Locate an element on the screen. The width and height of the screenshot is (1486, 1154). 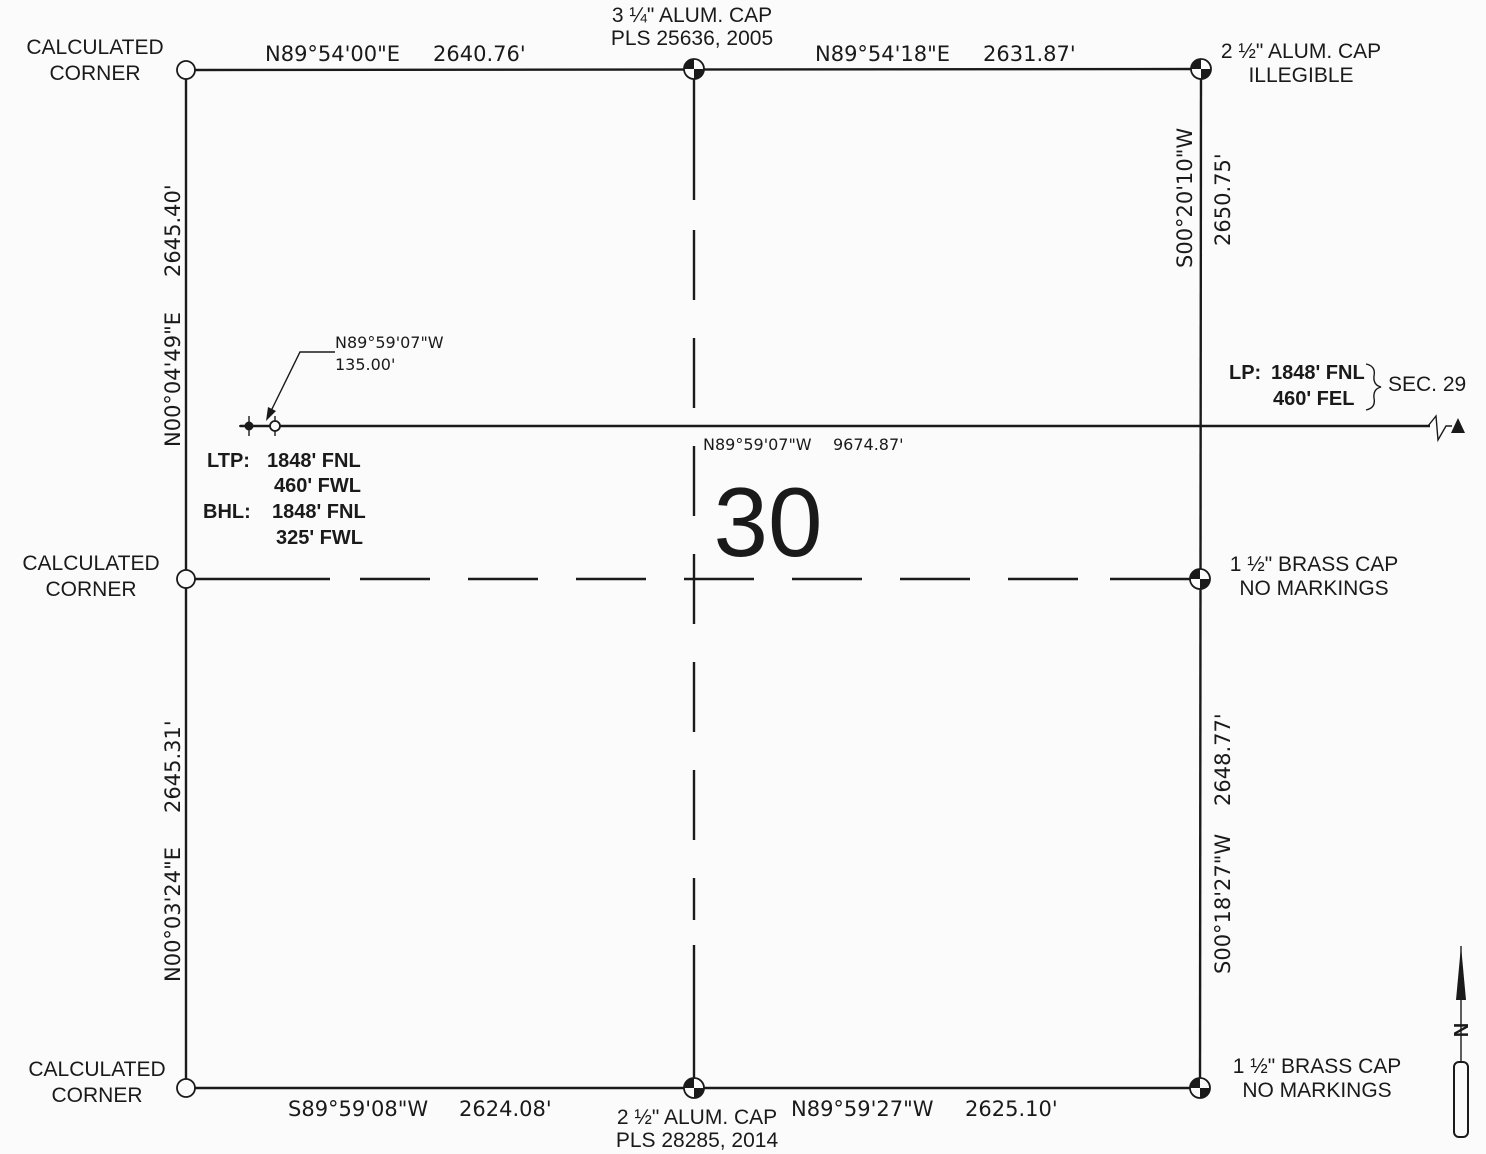
ltp-fwl: 460' FWL is located at coordinates (317, 486).